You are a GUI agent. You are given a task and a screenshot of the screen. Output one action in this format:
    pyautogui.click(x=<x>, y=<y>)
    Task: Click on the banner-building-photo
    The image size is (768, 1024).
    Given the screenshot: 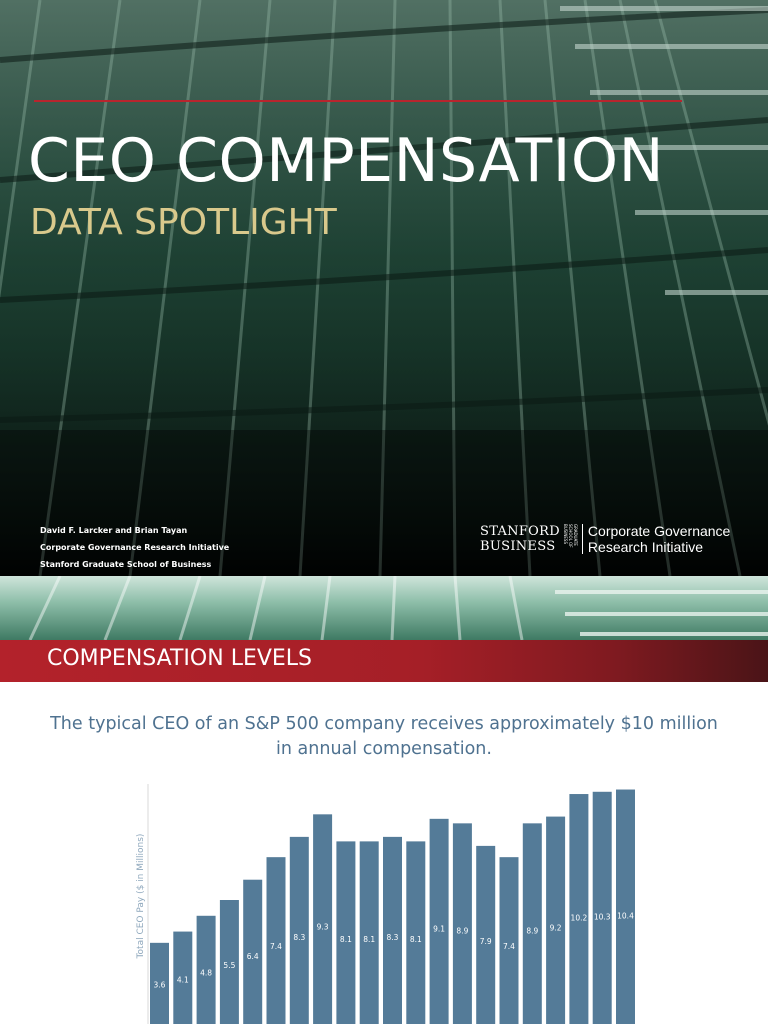 What is the action you would take?
    pyautogui.click(x=384, y=608)
    